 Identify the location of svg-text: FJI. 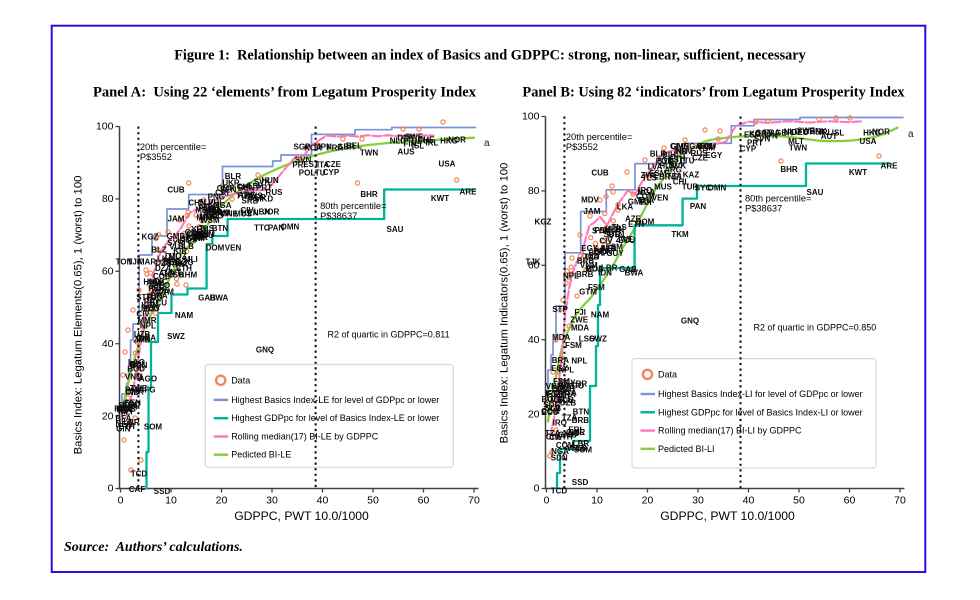
(192, 236).